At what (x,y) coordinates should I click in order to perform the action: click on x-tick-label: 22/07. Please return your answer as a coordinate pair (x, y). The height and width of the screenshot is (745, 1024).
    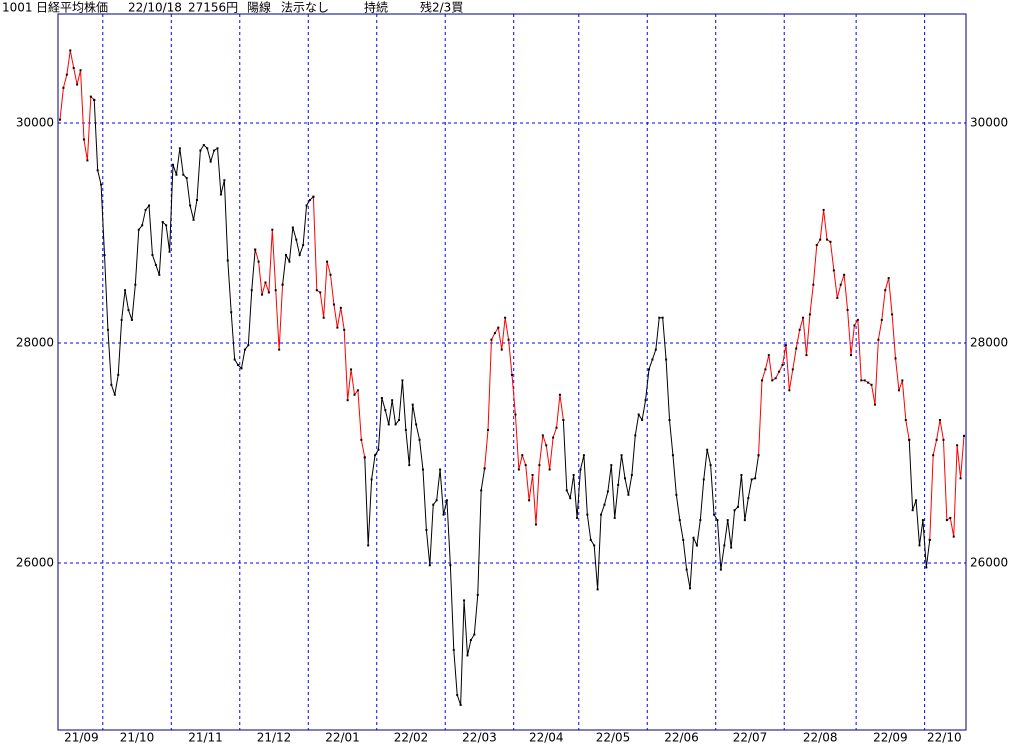
    Looking at the image, I should click on (750, 738).